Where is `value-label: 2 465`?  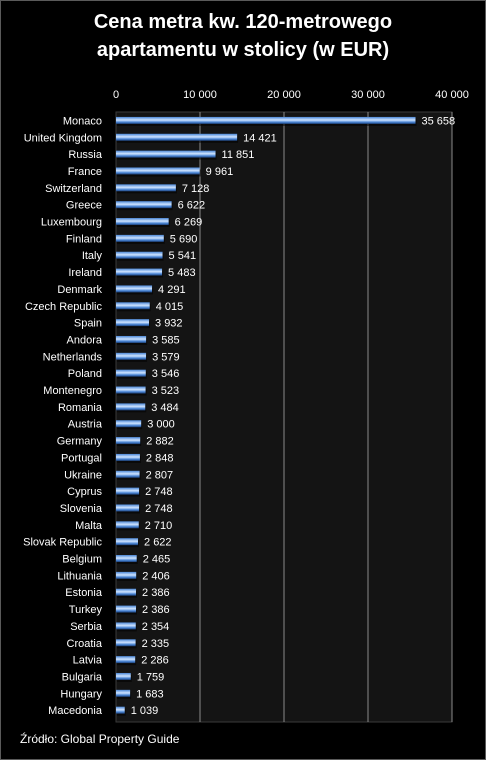
value-label: 2 465 is located at coordinates (157, 560).